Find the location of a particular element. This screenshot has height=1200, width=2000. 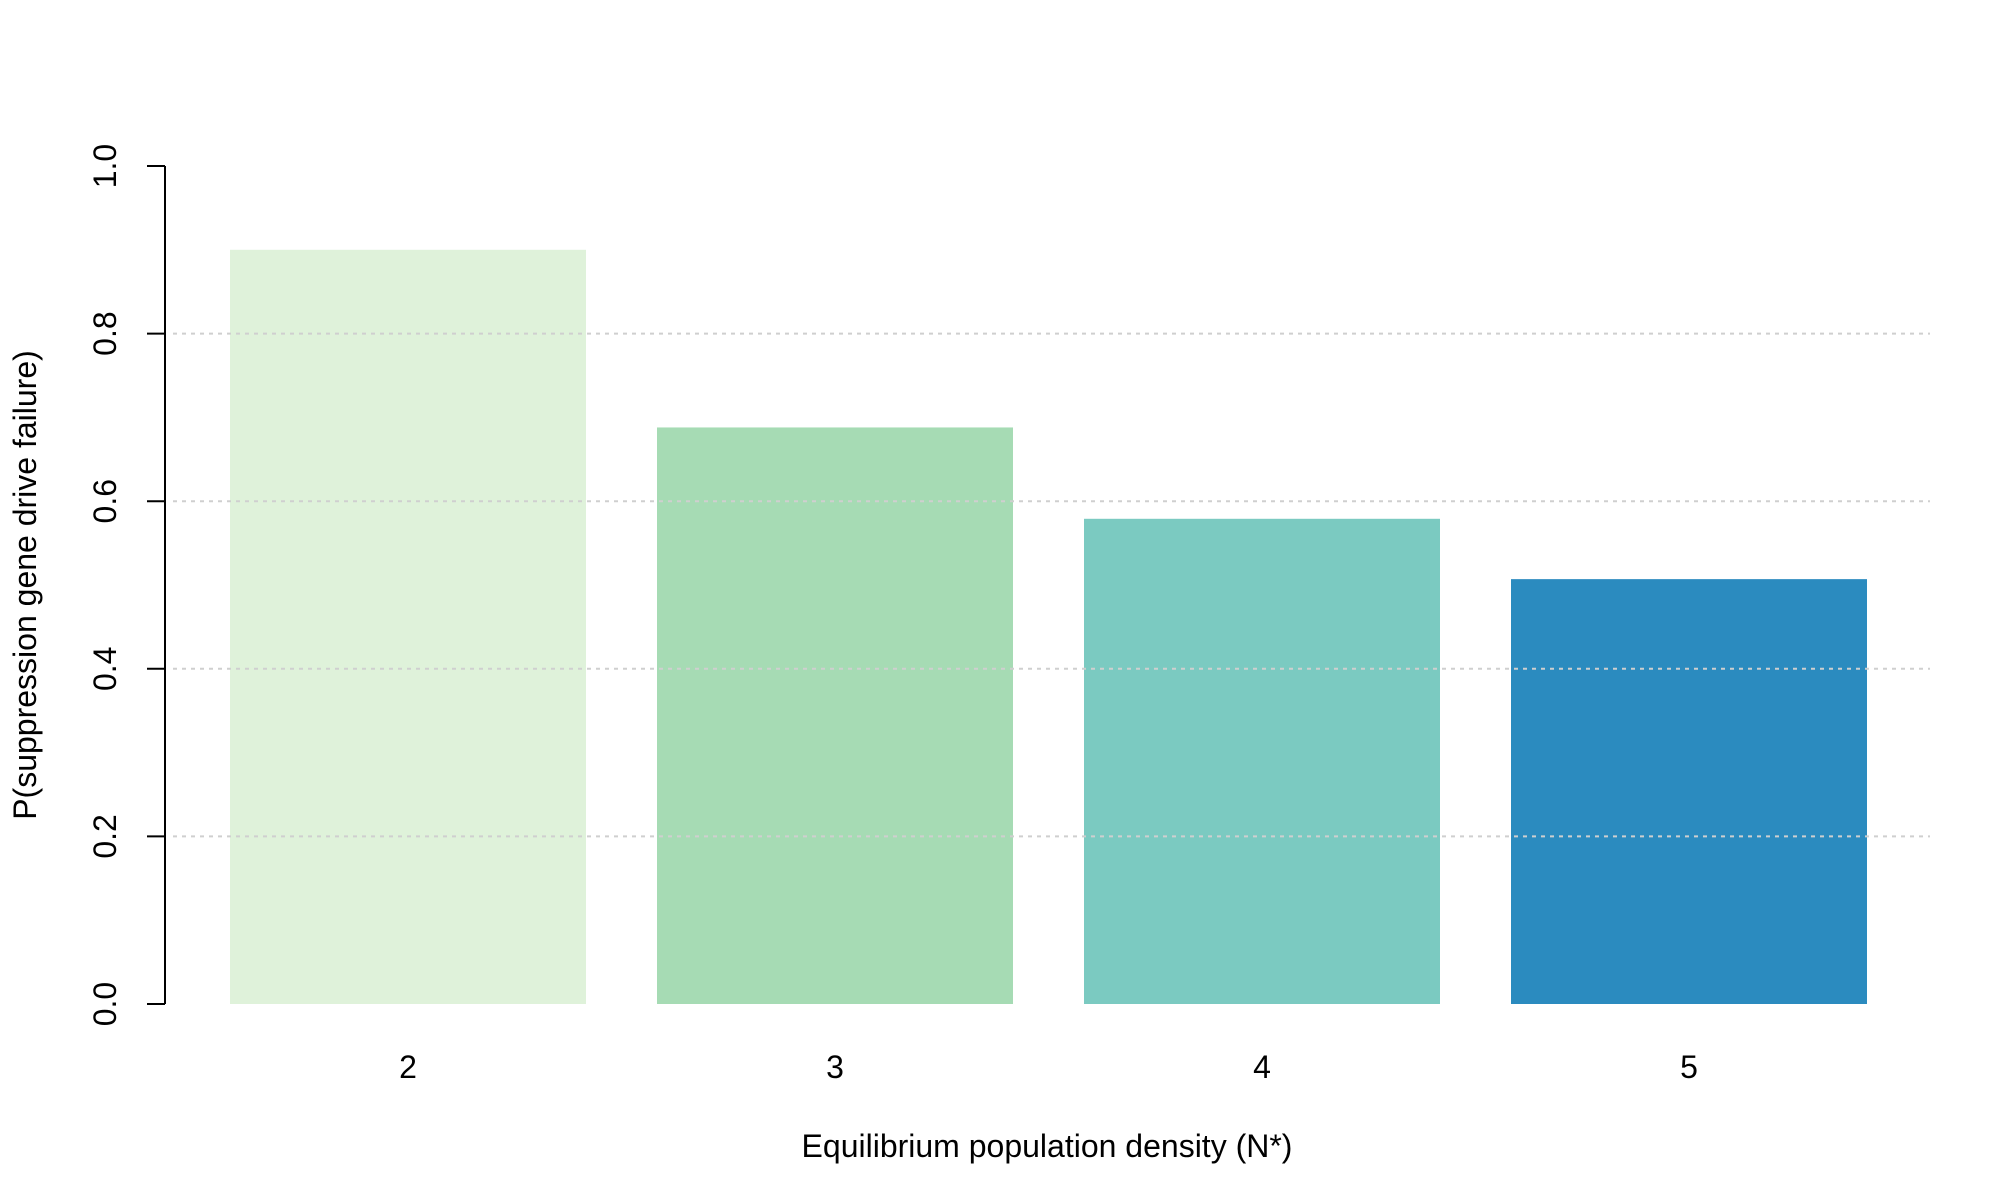

x-tick-label-5: 5 is located at coordinates (1689, 1067).